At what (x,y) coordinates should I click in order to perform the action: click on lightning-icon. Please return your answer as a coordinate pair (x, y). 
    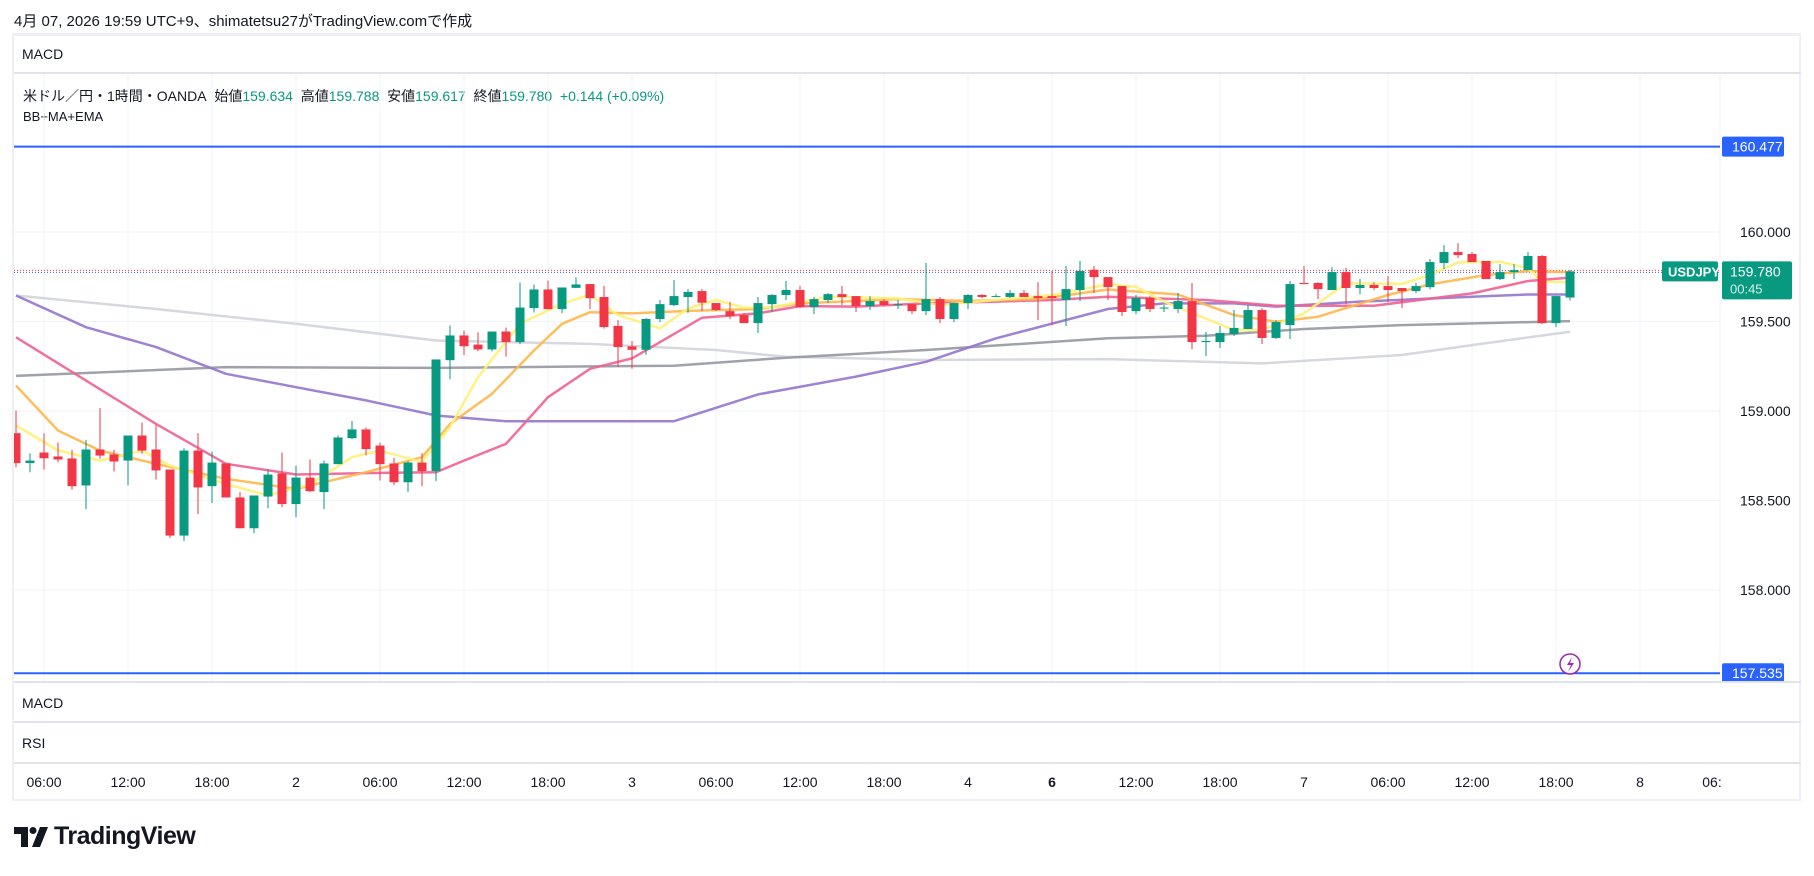
    Looking at the image, I should click on (1570, 664).